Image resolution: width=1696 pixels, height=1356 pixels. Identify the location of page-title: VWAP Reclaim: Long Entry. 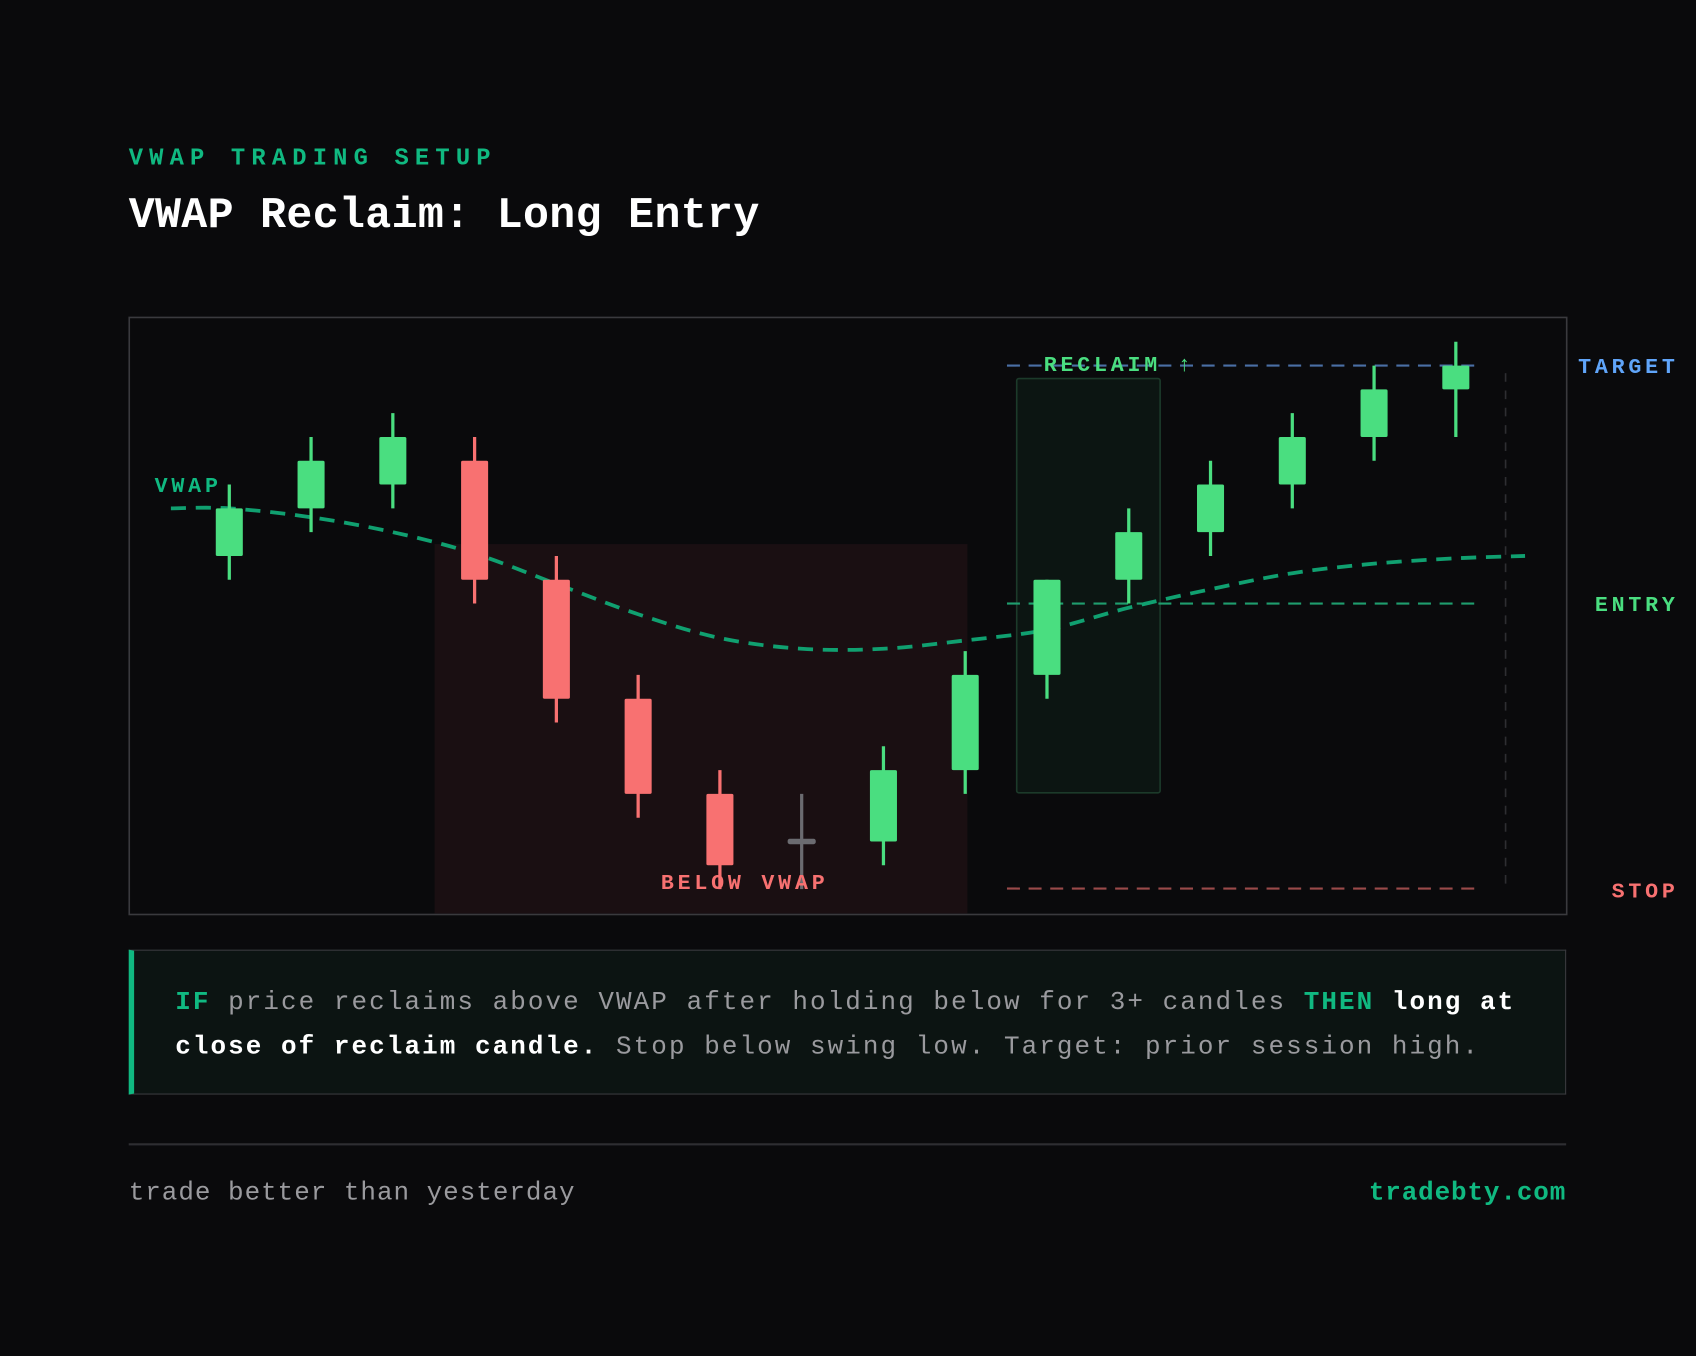
(444, 217).